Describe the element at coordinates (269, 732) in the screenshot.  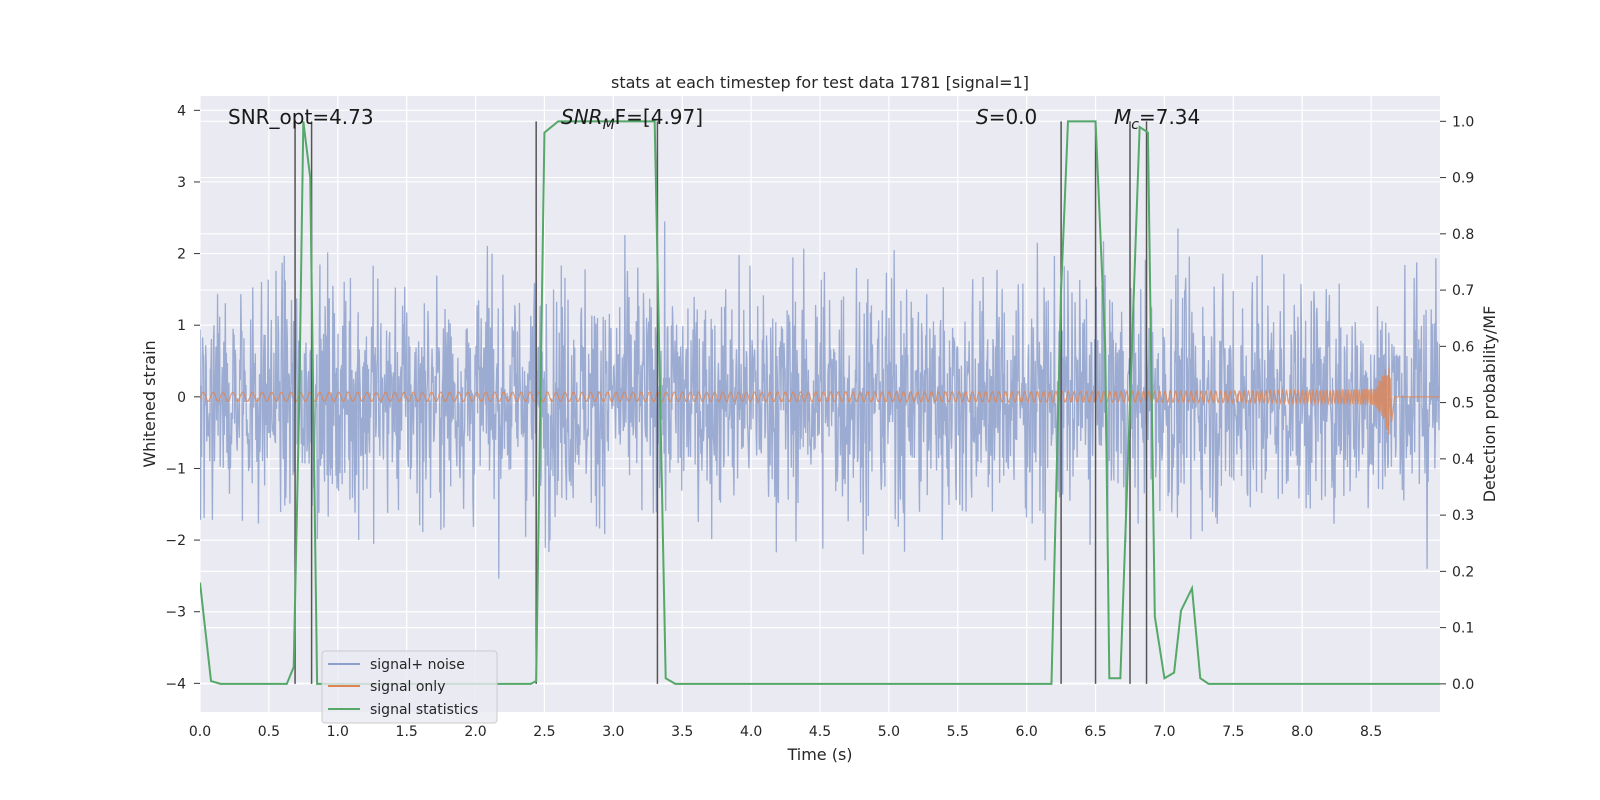
I see `x-tick-label: 0.5` at that location.